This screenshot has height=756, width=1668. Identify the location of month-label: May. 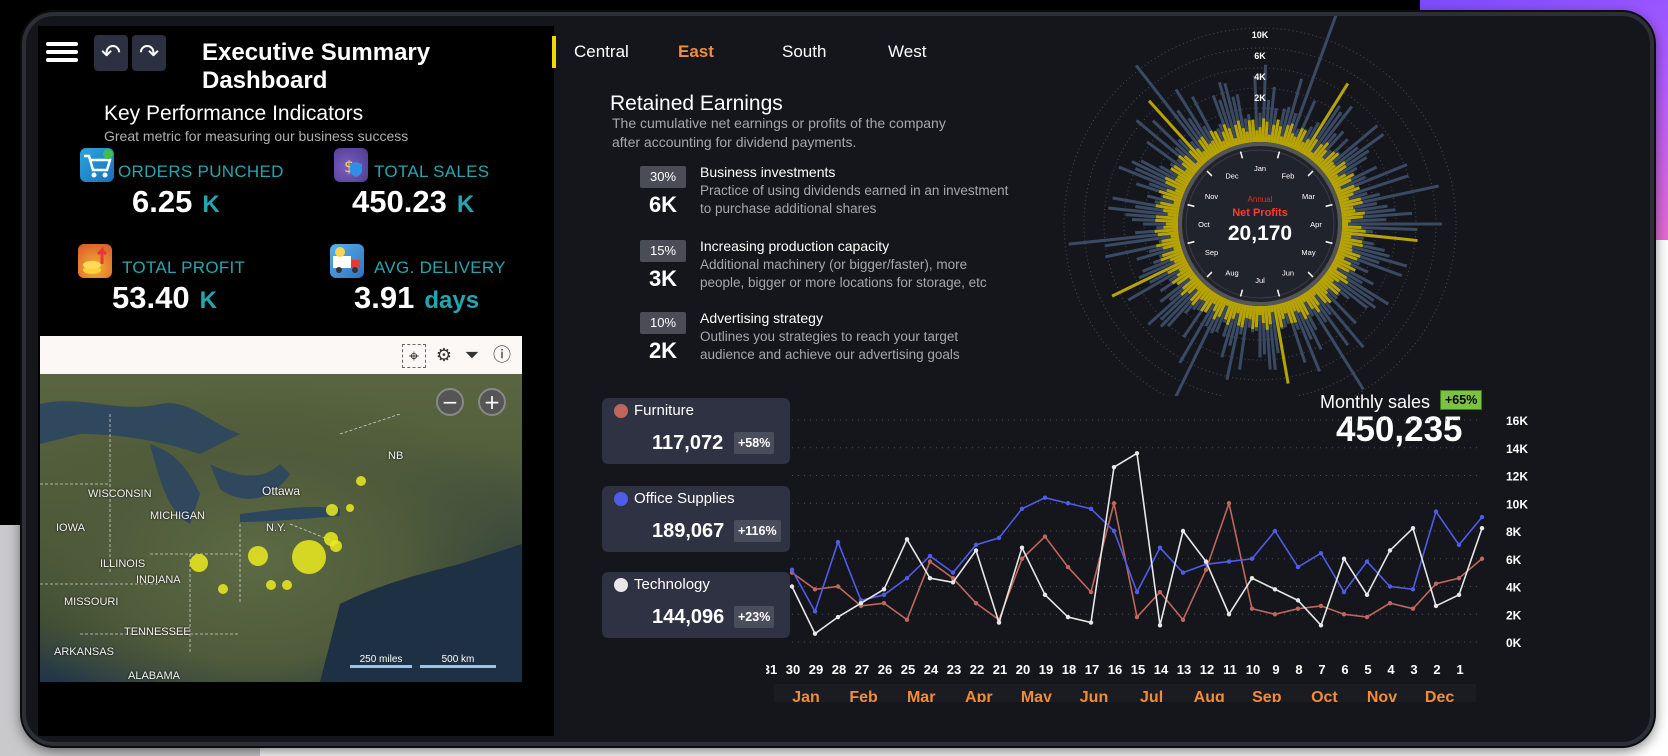
(1036, 695).